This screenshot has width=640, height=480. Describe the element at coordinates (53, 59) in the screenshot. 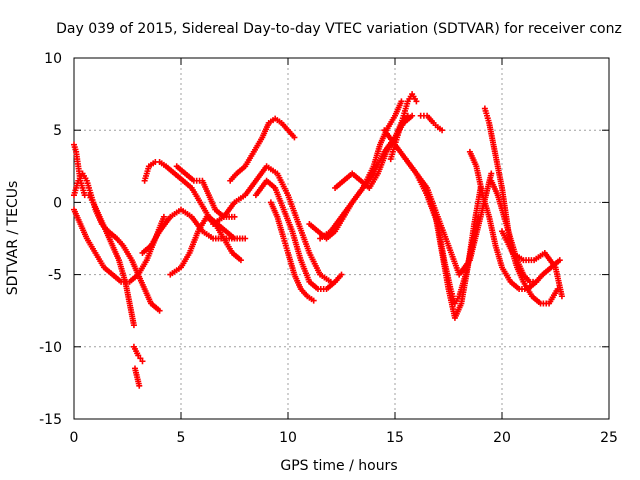

I see `y-tick-label: 10` at that location.